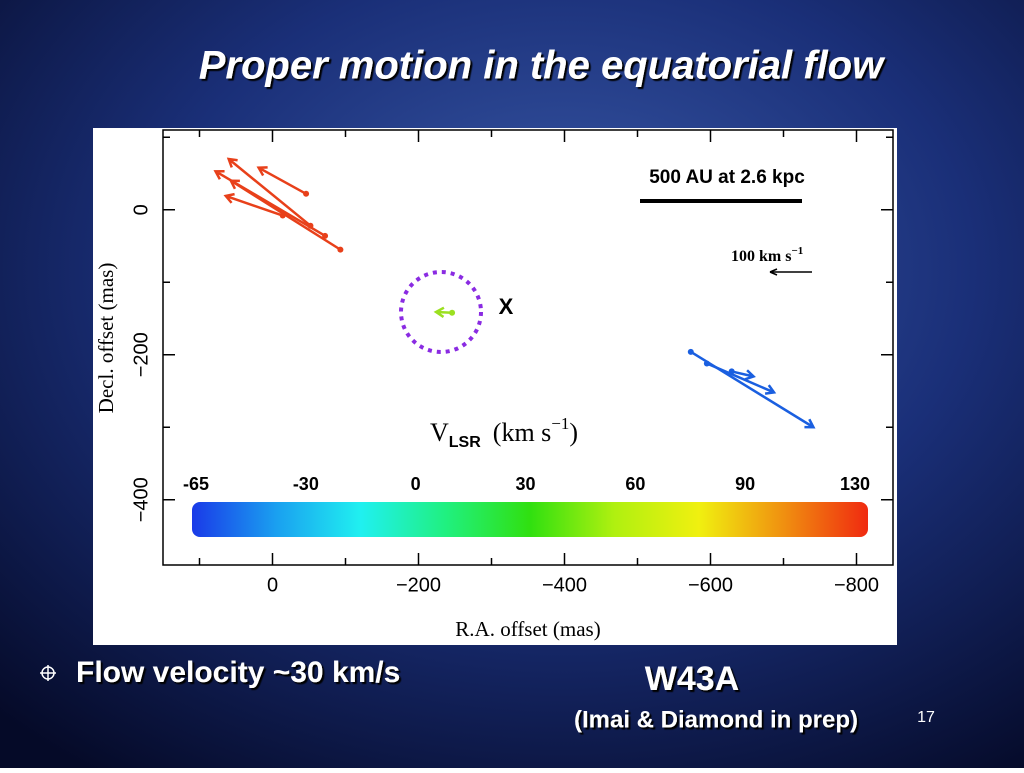 Image resolution: width=1024 pixels, height=773 pixels. I want to click on velocity-scale-label: 100 km s−1, so click(767, 255).